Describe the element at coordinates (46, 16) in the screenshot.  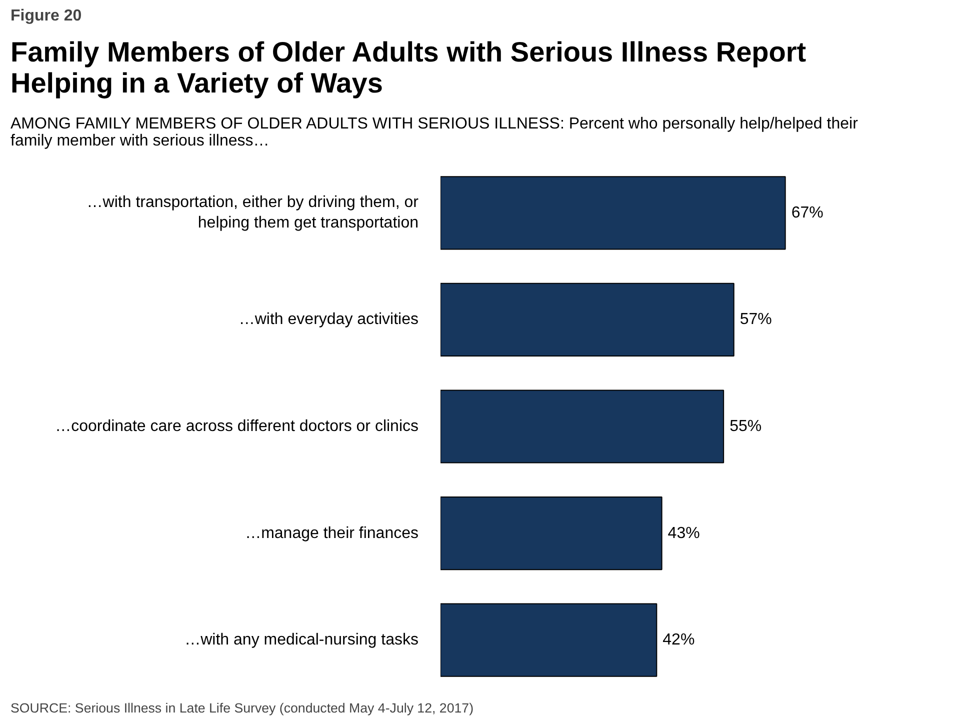
I see `caption: Figure 20` at that location.